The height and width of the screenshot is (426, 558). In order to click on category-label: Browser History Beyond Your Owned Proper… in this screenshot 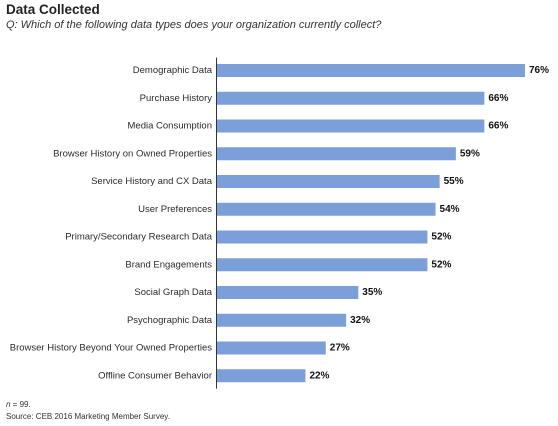, I will do `click(111, 348)`.